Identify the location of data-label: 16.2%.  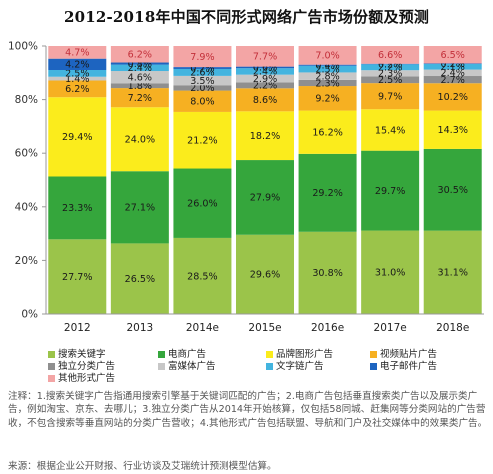
(327, 133).